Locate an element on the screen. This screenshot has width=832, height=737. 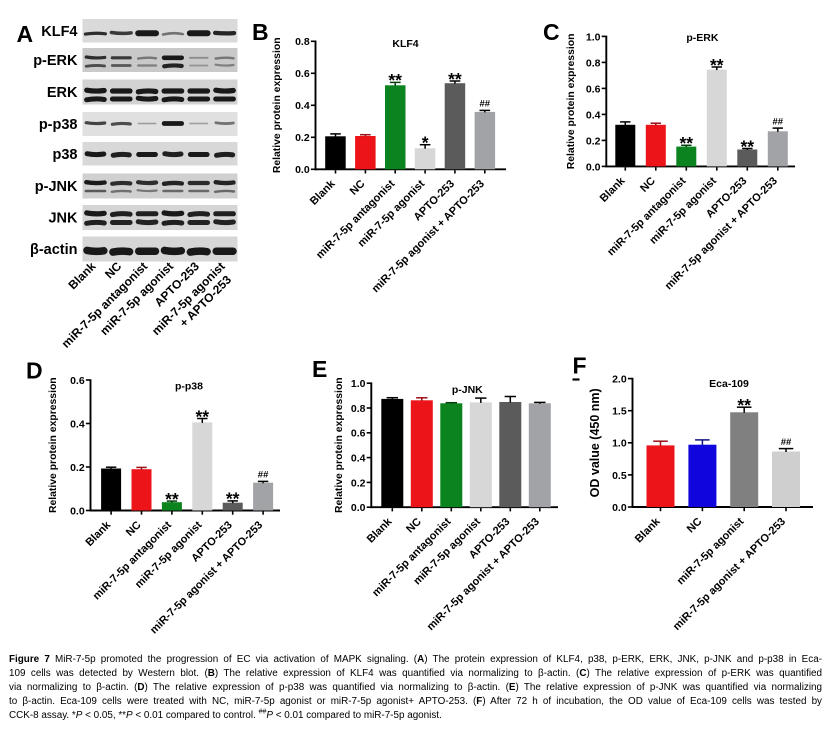
svg-text: β-actin is located at coordinates (54, 250).